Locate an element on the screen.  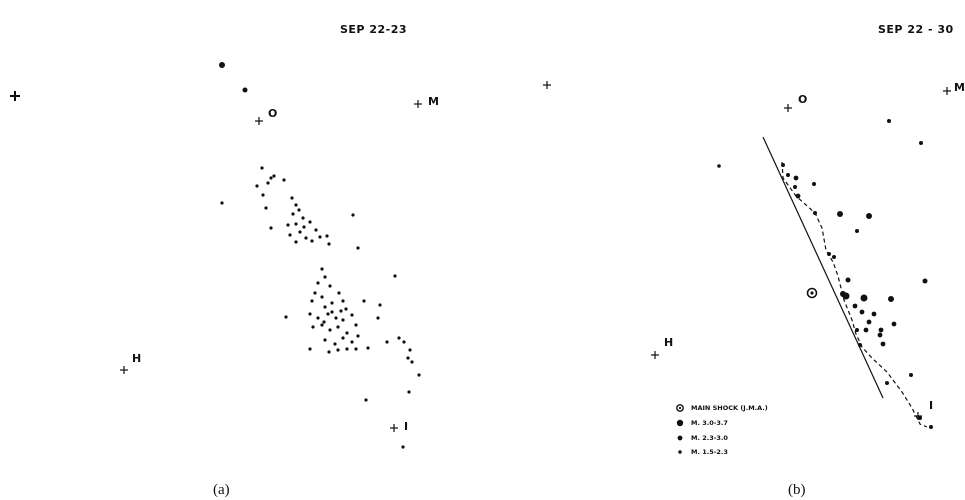
legend-item-m15-23: M. 1.5-2.3 is located at coordinates (703, 452).